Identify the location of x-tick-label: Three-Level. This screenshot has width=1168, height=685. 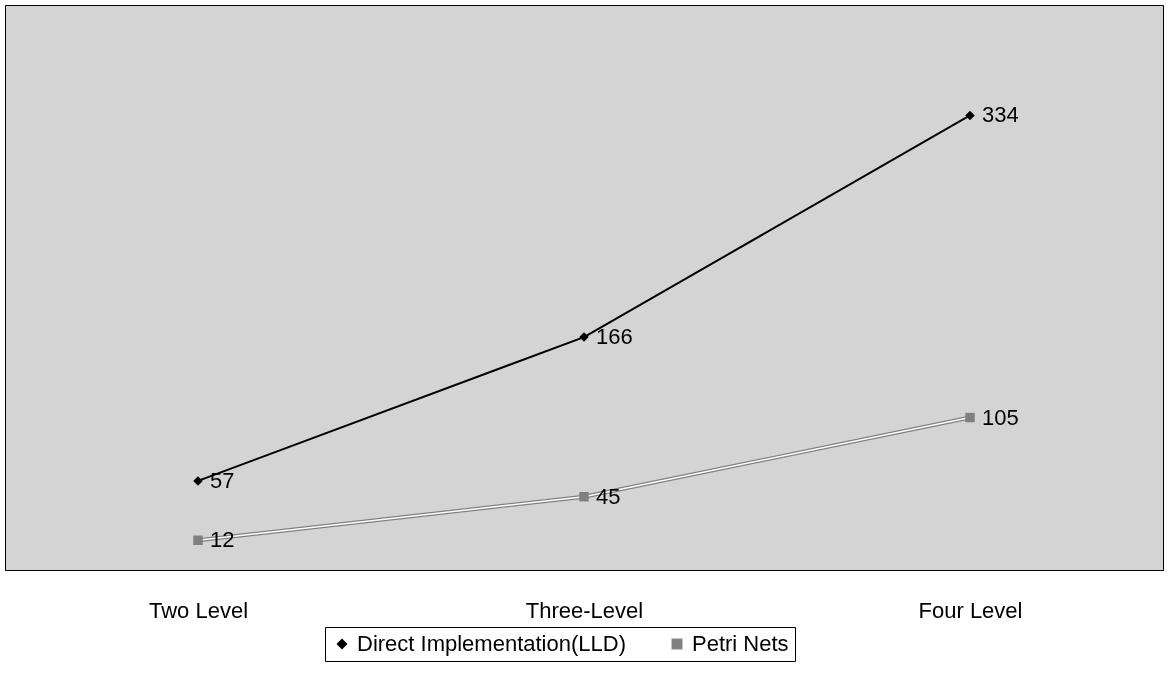
(584, 610).